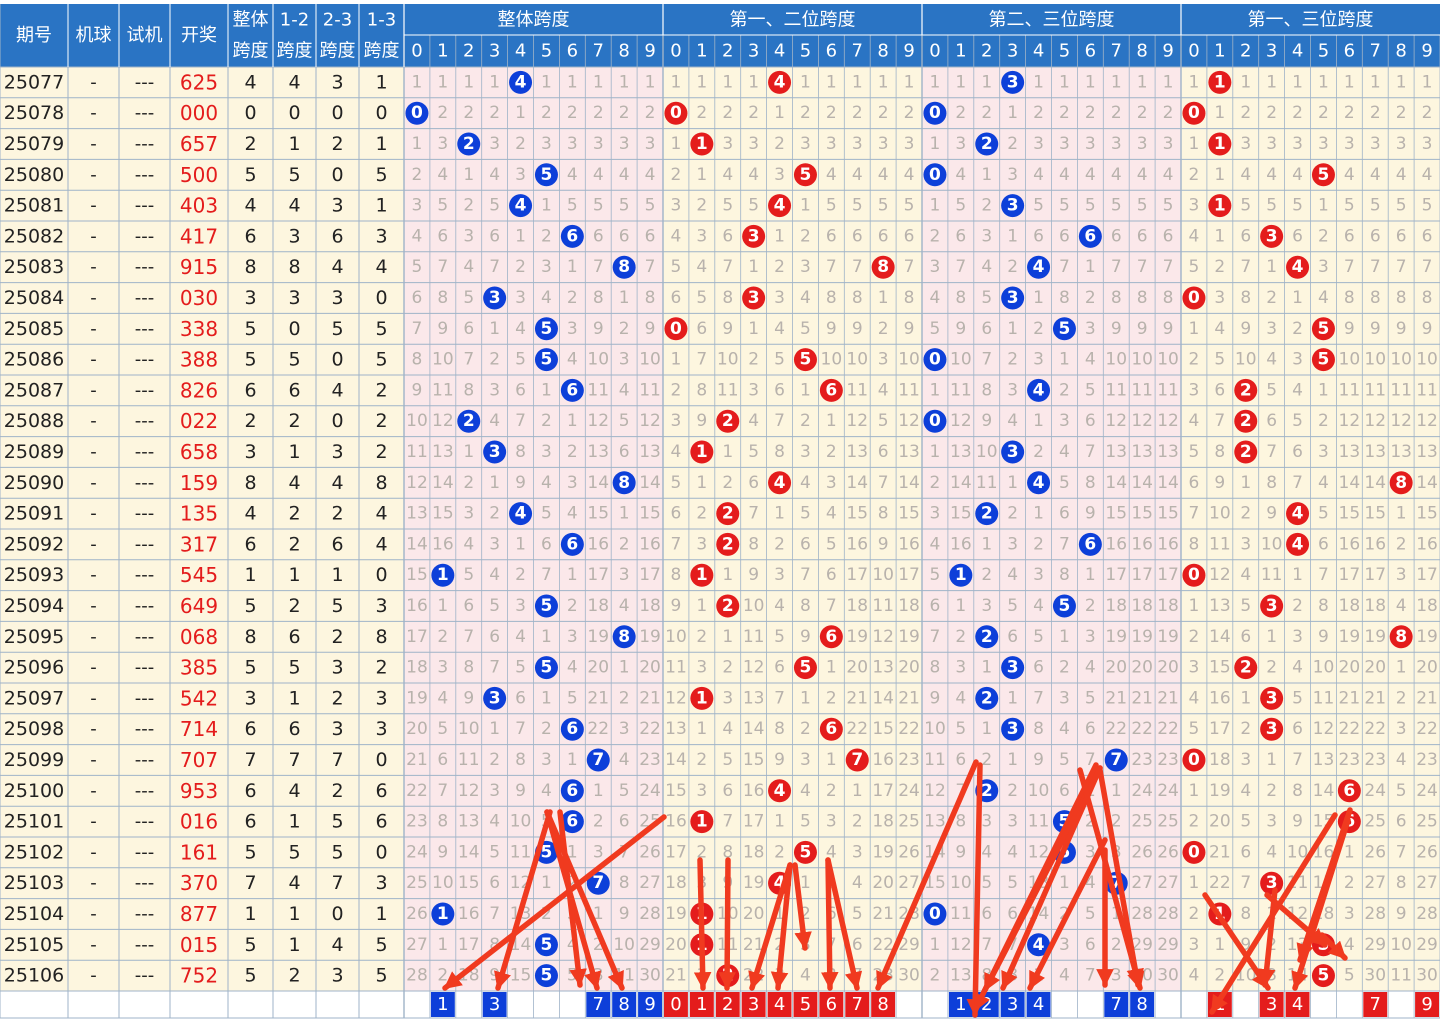 Image resolution: width=1440 pixels, height=1032 pixels. Describe the element at coordinates (34, 298) in the screenshot. I see `period-cell: 25084` at that location.